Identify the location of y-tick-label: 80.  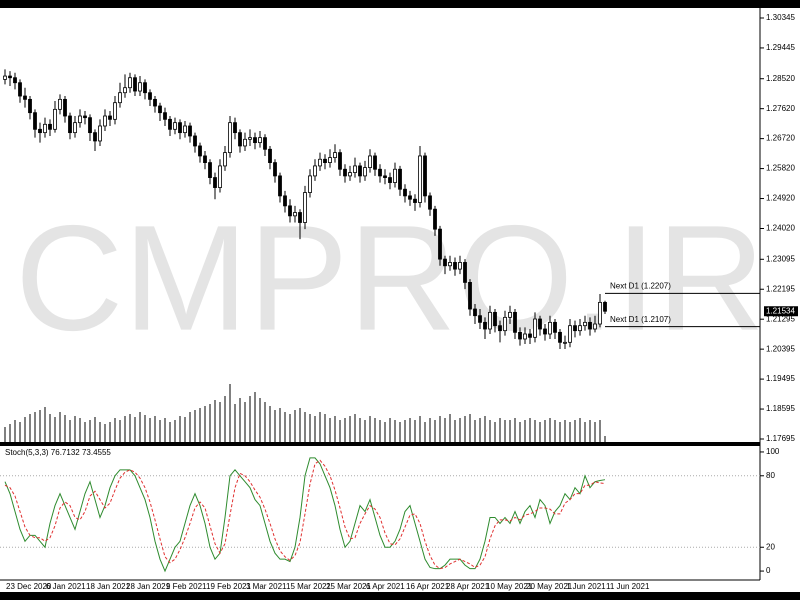
(770, 475).